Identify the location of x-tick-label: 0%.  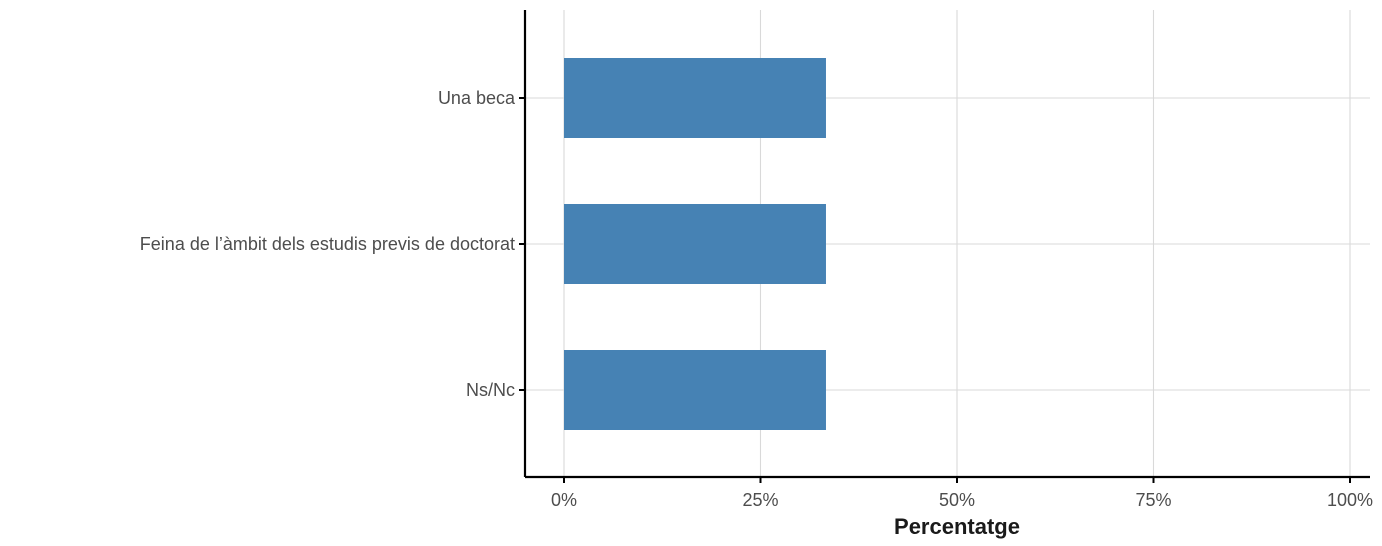
(564, 500).